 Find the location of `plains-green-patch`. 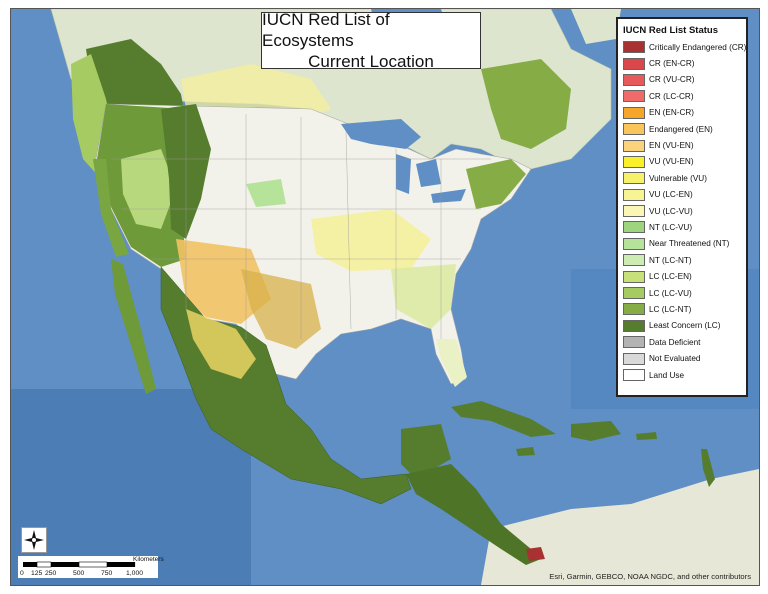

plains-green-patch is located at coordinates (266, 193).